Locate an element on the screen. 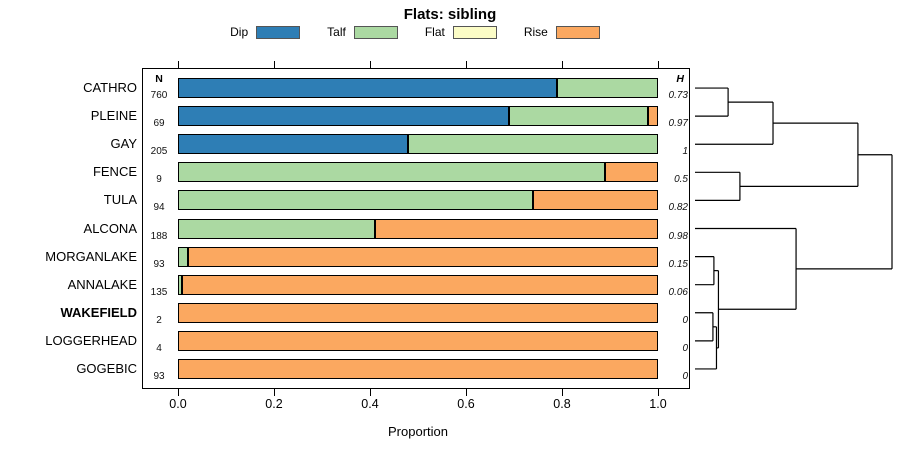  x-tick-label: 0.8 is located at coordinates (562, 404).